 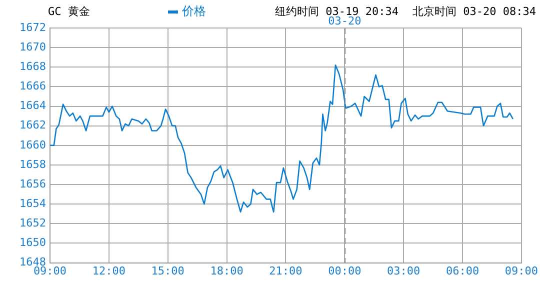 I want to click on ref-line-label: 03-20, so click(x=345, y=21).